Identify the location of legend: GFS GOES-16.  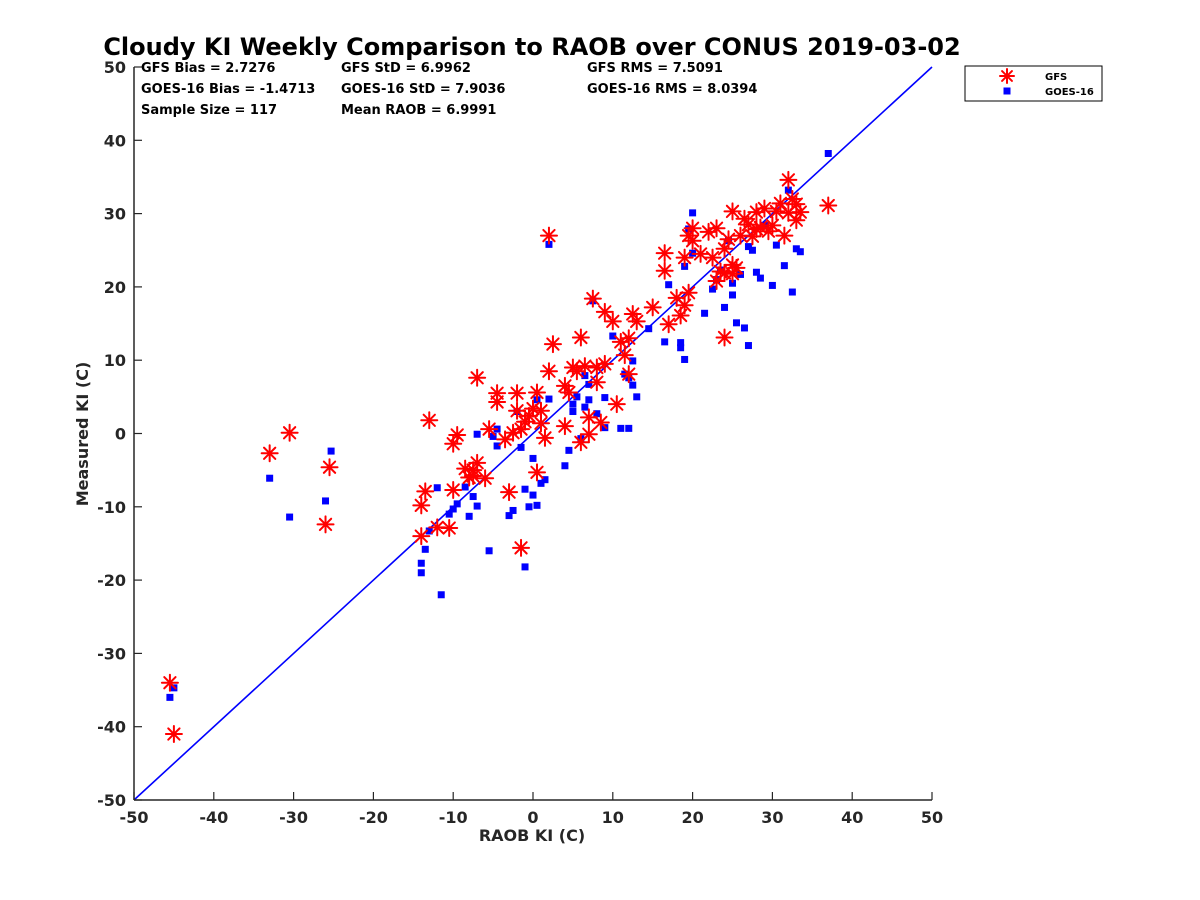
(1033, 83).